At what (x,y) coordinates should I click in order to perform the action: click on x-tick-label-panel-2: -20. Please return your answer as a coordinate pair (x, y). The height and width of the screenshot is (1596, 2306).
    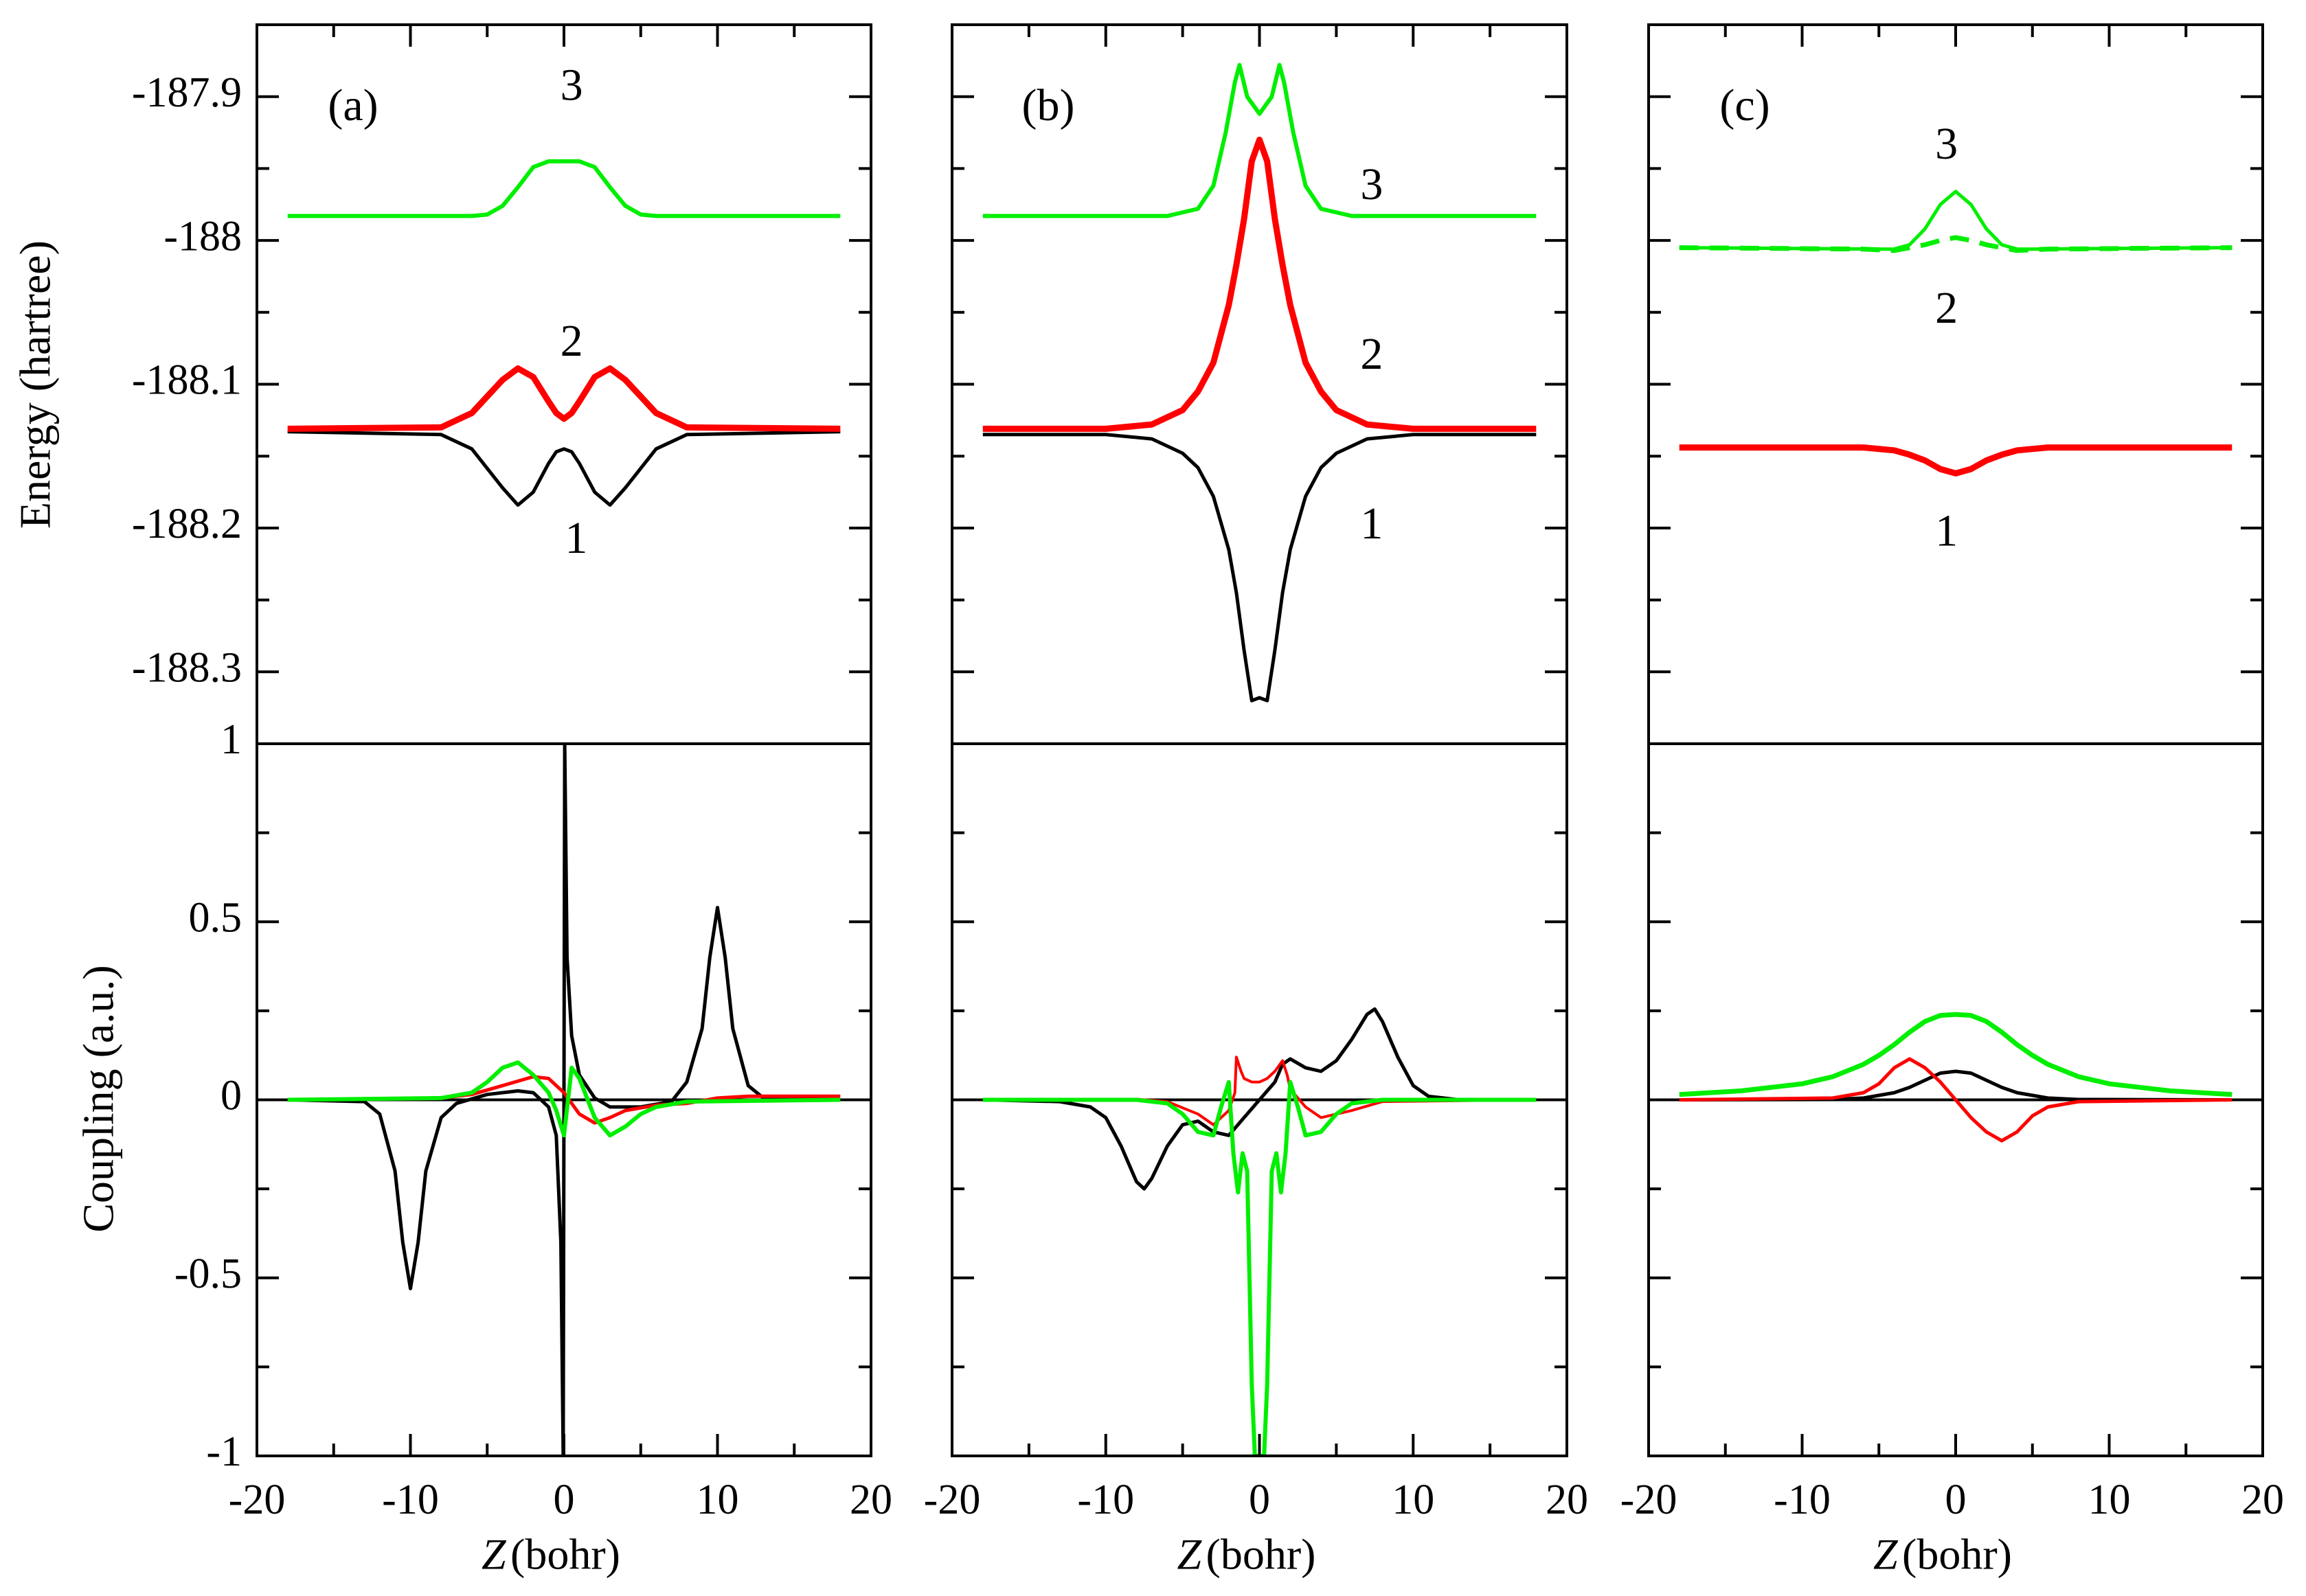
    Looking at the image, I should click on (952, 1500).